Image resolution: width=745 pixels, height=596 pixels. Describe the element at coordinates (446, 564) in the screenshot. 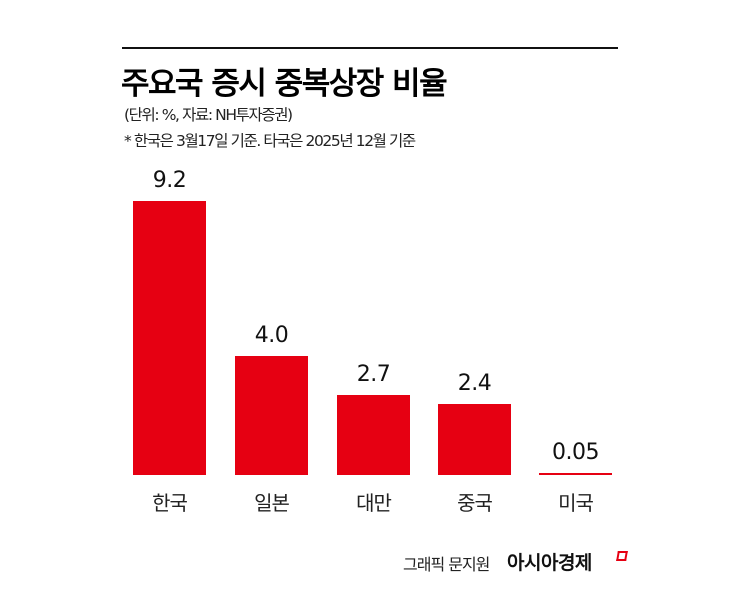

I see `graphic-credit: 그래픽 문지원` at that location.